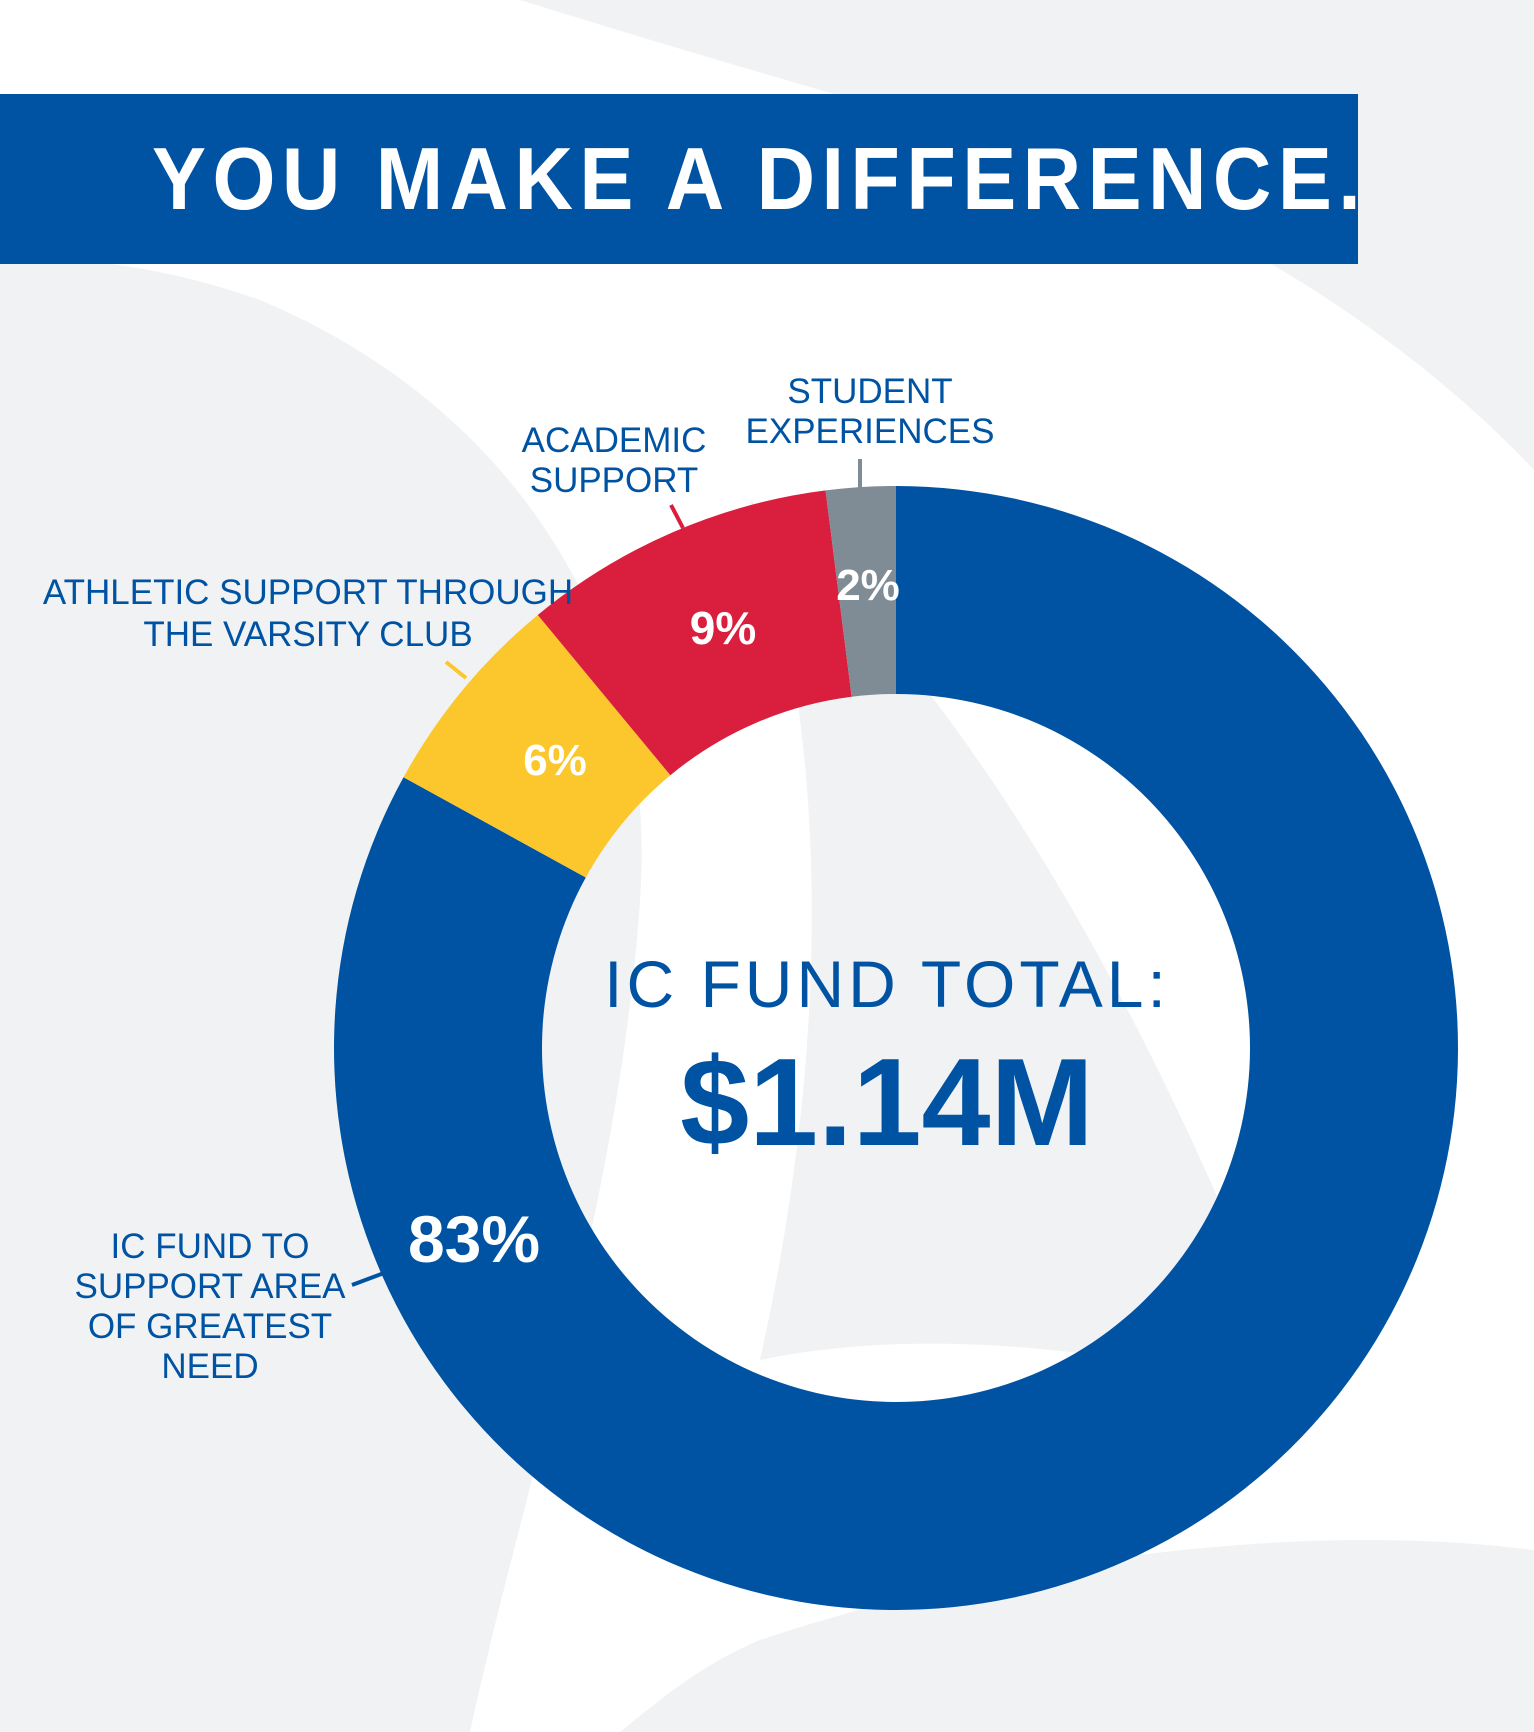 This screenshot has width=1534, height=1732. I want to click on category-label-0-line-1: SUPPORT AREA, so click(210, 1286).